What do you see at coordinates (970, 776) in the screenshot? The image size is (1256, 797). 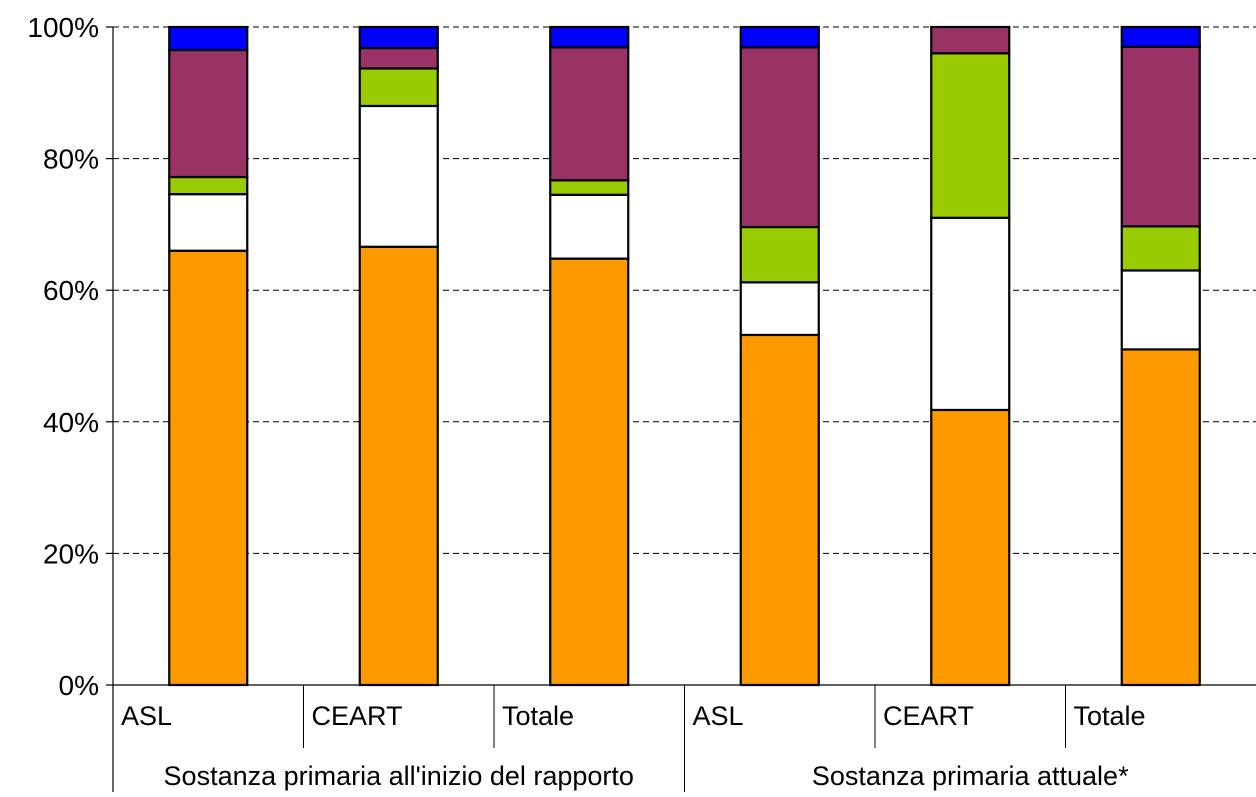 I see `x-group-label: Sostanza primaria attuale*` at bounding box center [970, 776].